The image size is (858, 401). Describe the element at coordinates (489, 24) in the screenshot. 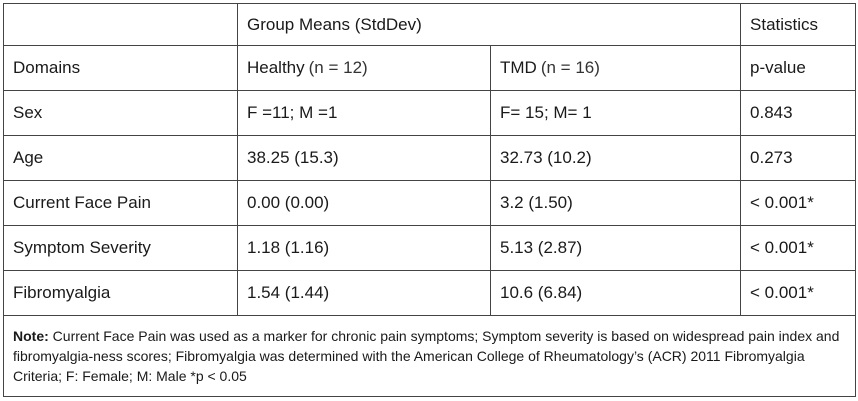

I see `header-cell: Group Means (StdDev)` at that location.